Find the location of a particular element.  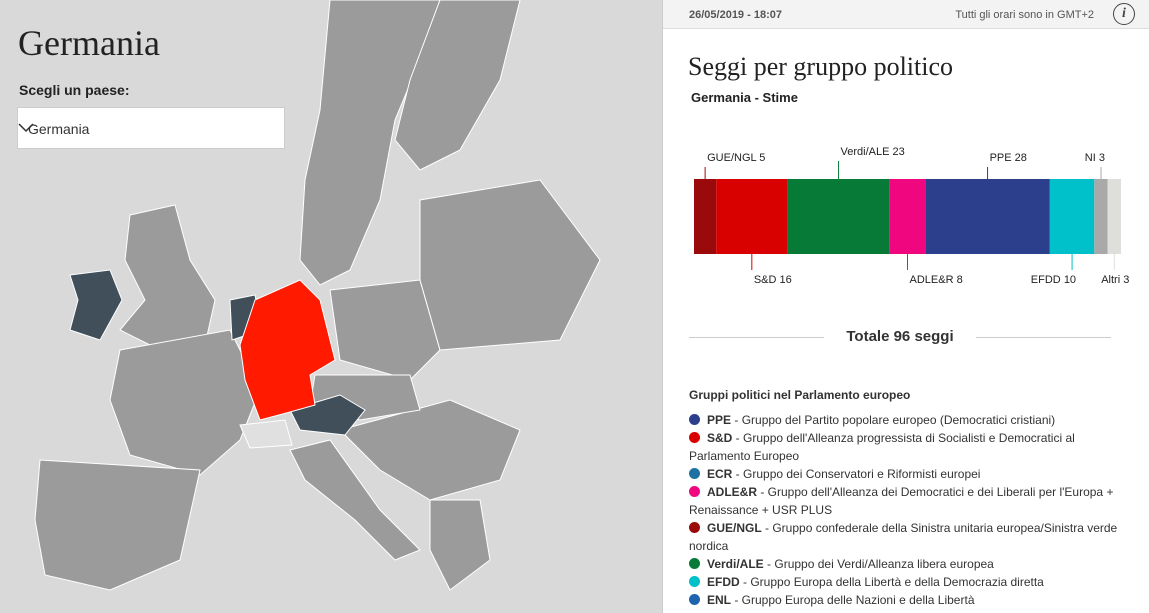

france is located at coordinates (185, 402).